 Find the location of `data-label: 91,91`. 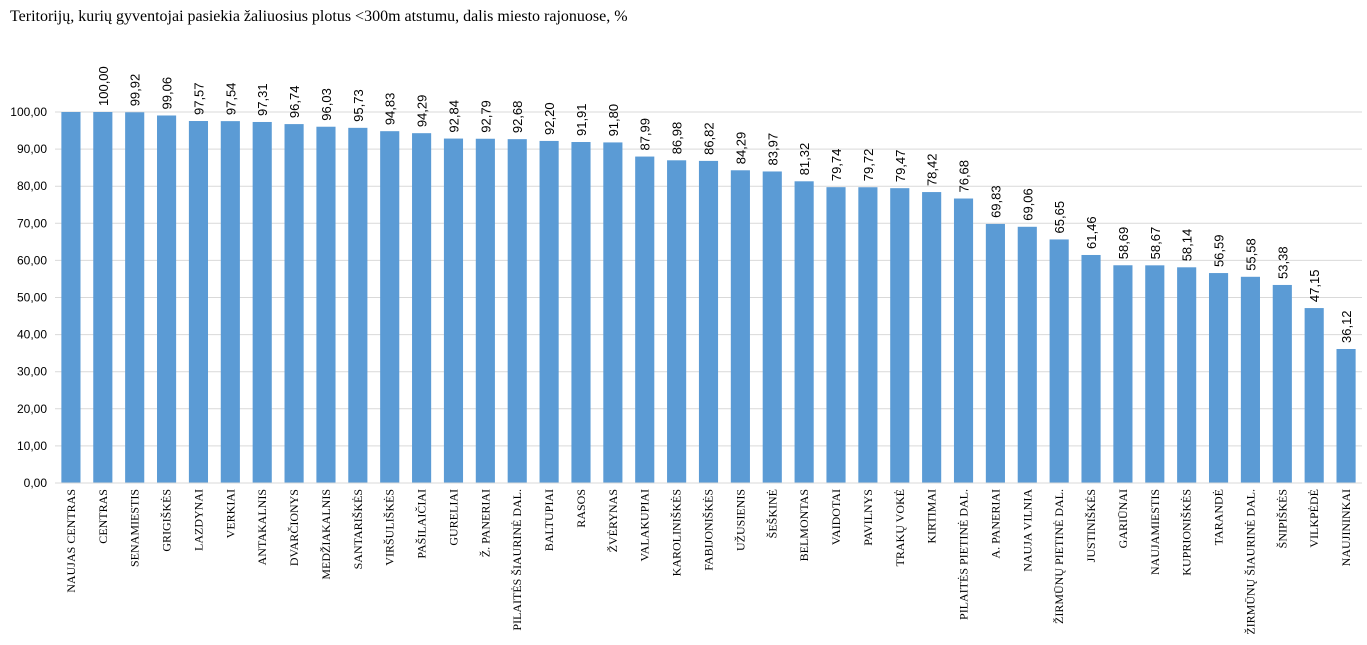

data-label: 91,91 is located at coordinates (581, 119).